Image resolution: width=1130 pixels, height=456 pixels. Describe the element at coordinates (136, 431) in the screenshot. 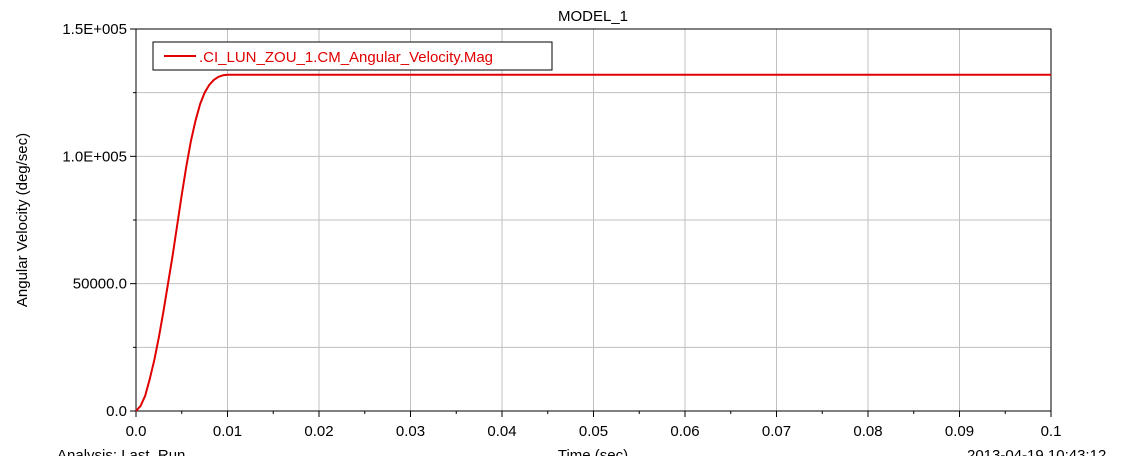

I see `x-tick-label: 0.0` at that location.